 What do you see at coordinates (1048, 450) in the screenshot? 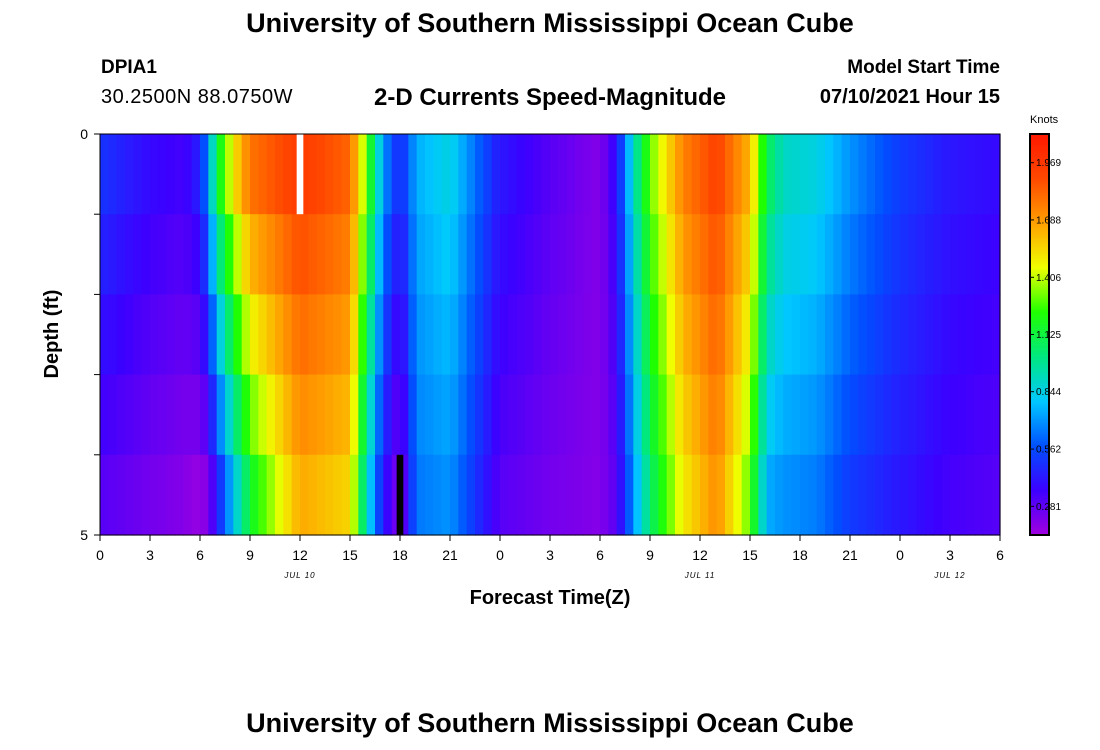
I see `colorbar-tick-label: 0.562` at bounding box center [1048, 450].